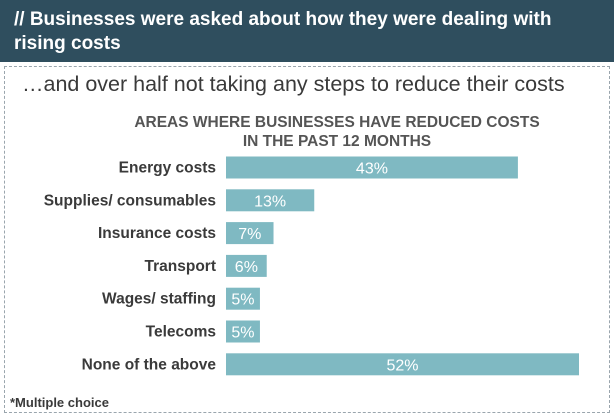 This screenshot has height=417, width=614. I want to click on value-label-energy-costs: 43%, so click(372, 169).